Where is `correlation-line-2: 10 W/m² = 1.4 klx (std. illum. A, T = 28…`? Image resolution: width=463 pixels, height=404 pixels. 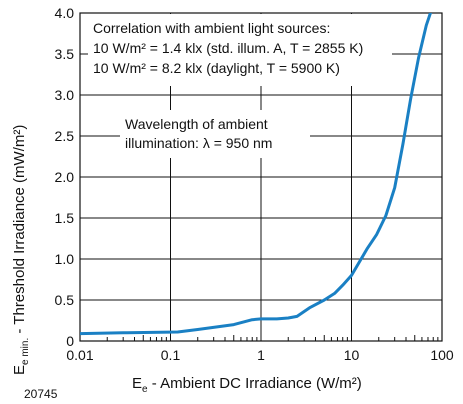
correlation-line-2: 10 W/m² = 1.4 klx (std. illum. A, T = 28… is located at coordinates (228, 48).